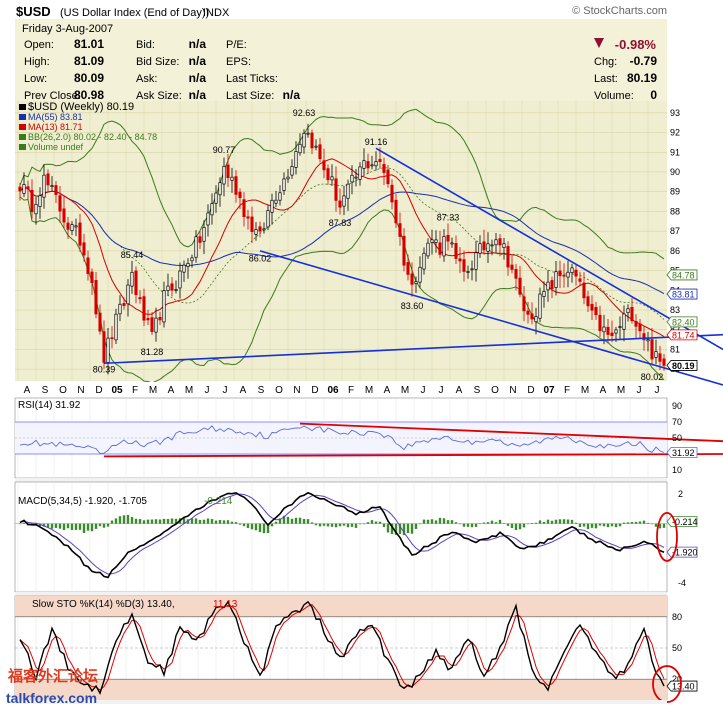  What do you see at coordinates (252, 79) in the screenshot?
I see `quote-label: Last Ticks:` at bounding box center [252, 79].